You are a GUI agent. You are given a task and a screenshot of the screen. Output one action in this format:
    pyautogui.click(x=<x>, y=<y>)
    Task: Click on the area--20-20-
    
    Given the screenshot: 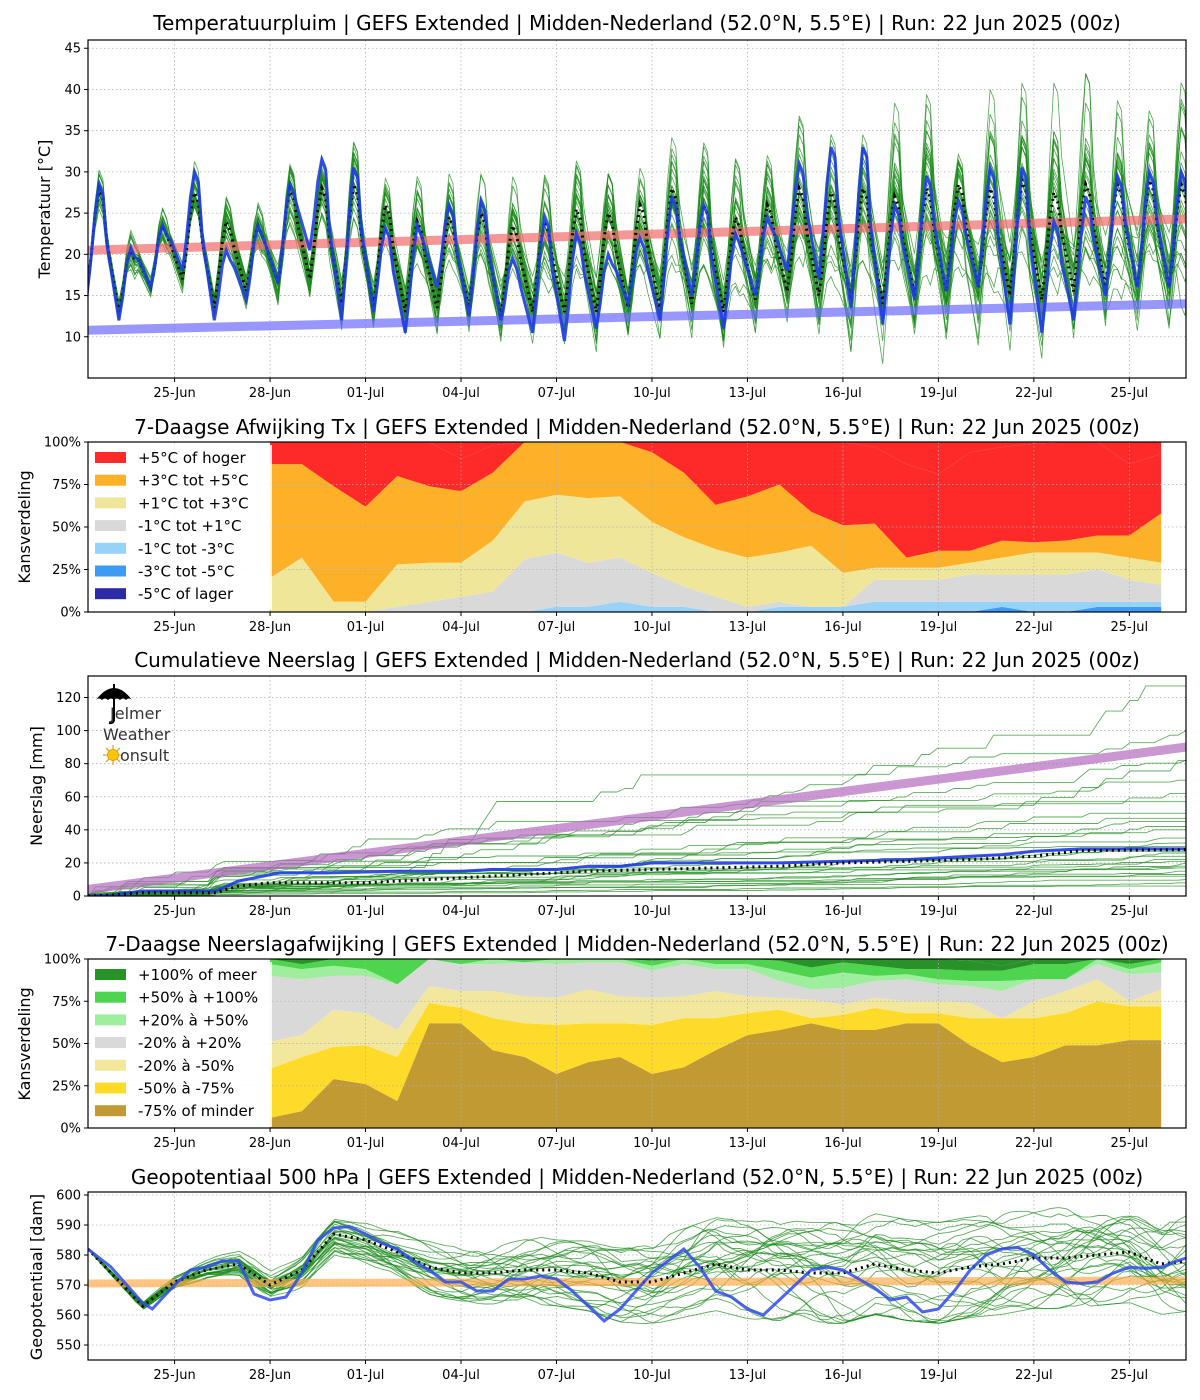 What is the action you would take?
    pyautogui.click(x=716, y=1000)
    